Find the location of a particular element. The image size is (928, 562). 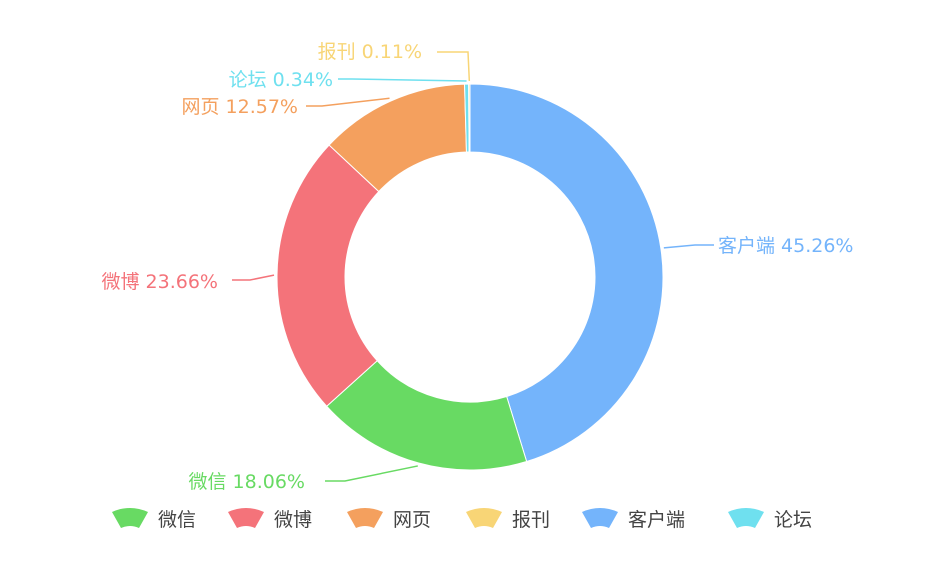

legend-item-4: 客户端 is located at coordinates (633, 519).